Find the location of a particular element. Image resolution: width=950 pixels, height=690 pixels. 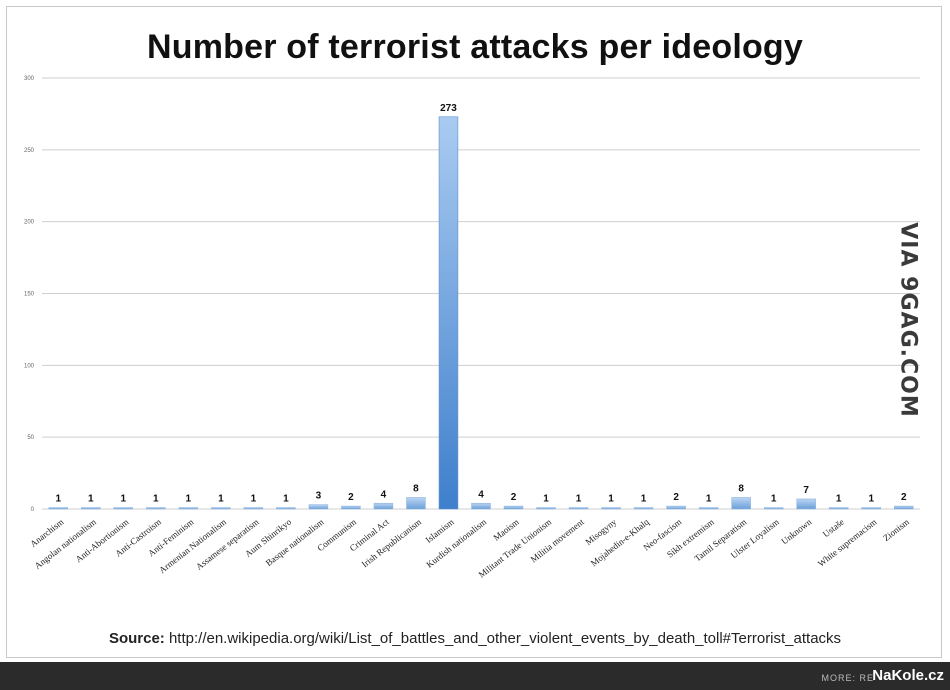

data-label-25: 1 is located at coordinates (871, 499).